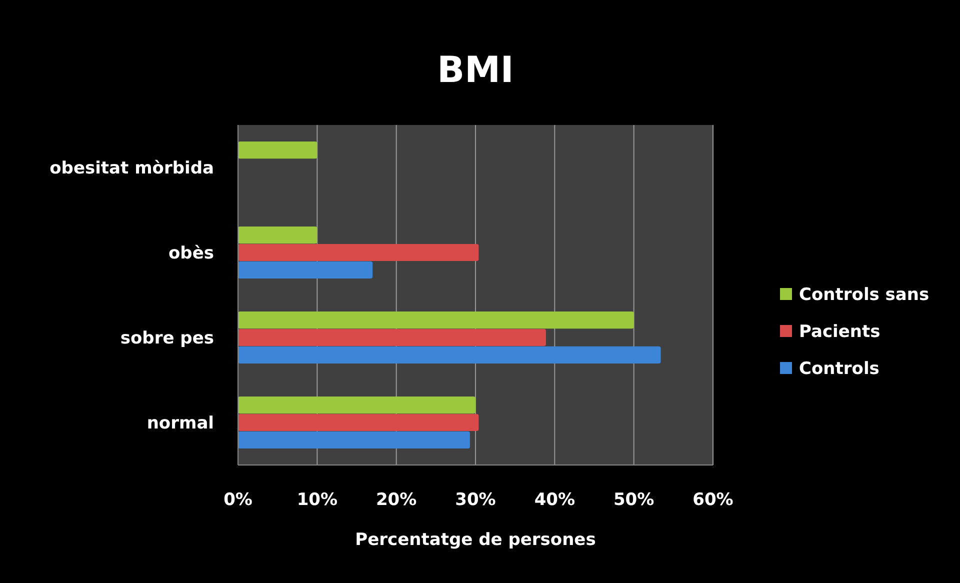  What do you see at coordinates (475, 500) in the screenshot?
I see `x-tick-label: 30%` at bounding box center [475, 500].